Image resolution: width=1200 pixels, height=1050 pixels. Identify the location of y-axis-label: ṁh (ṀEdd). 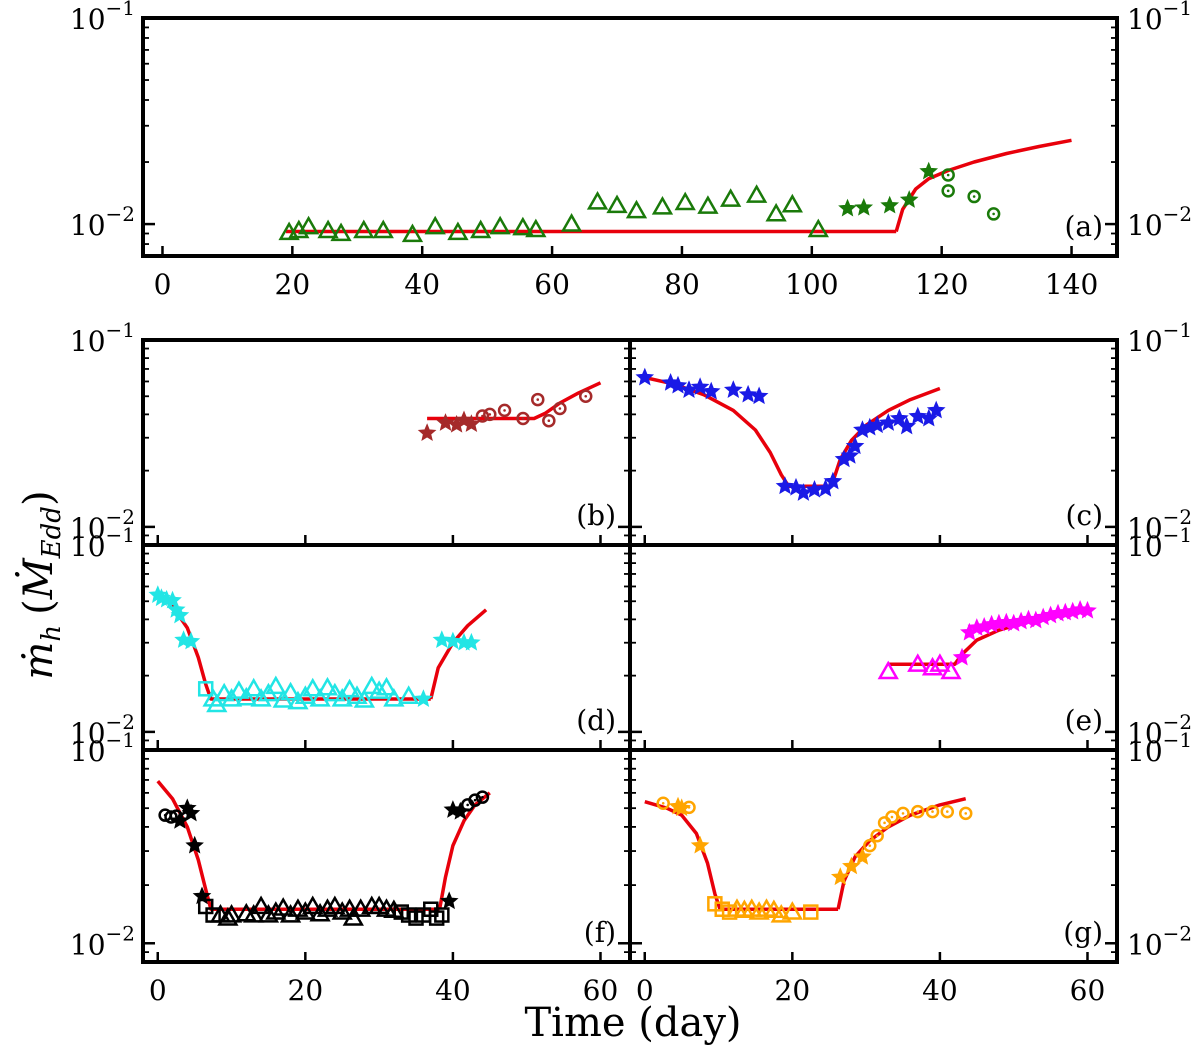
(41, 584).